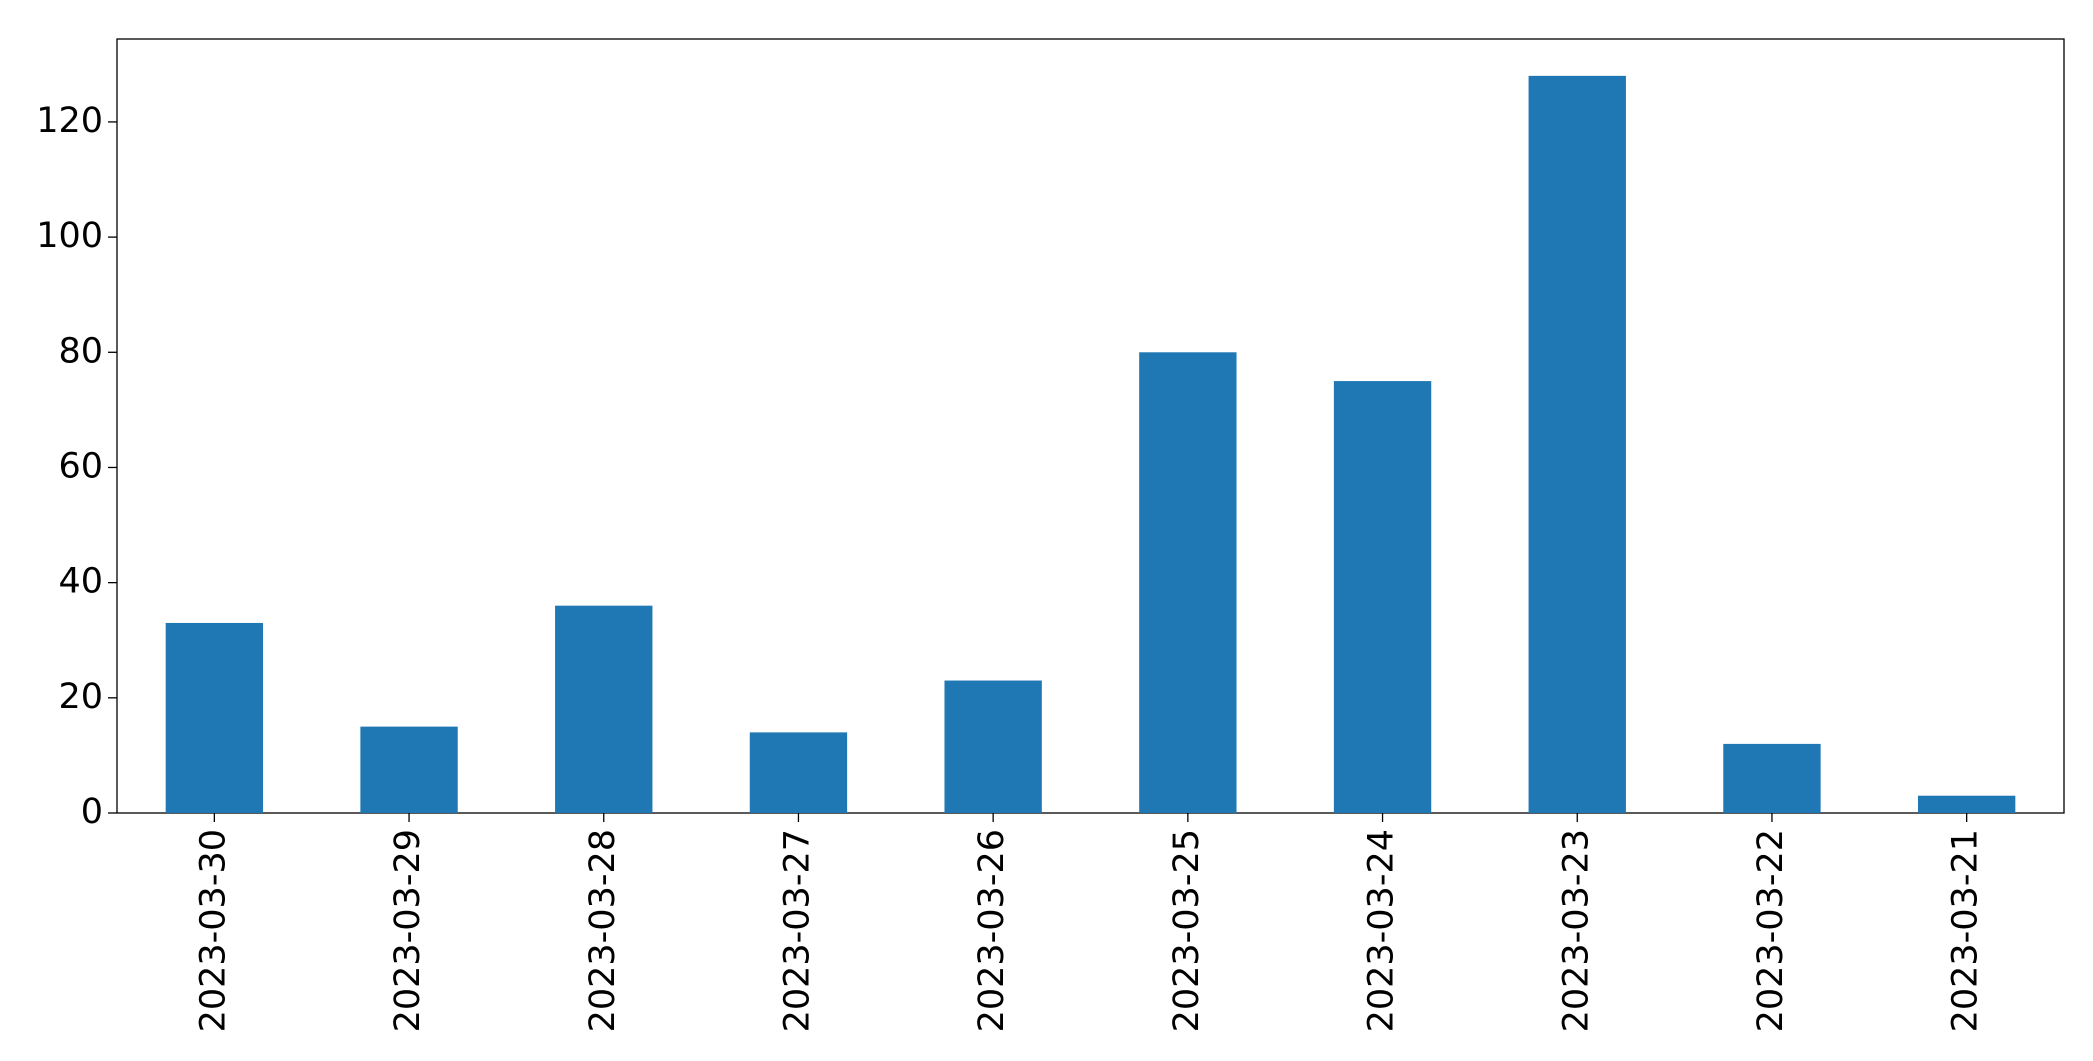 This screenshot has height=1061, width=2093. What do you see at coordinates (1771, 930) in the screenshot?
I see `x-tick-label: 2023-03-22` at bounding box center [1771, 930].